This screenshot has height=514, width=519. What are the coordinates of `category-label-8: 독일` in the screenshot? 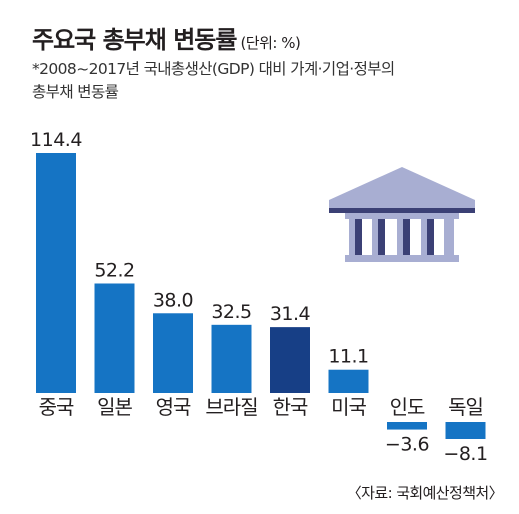 It's located at (465, 407).